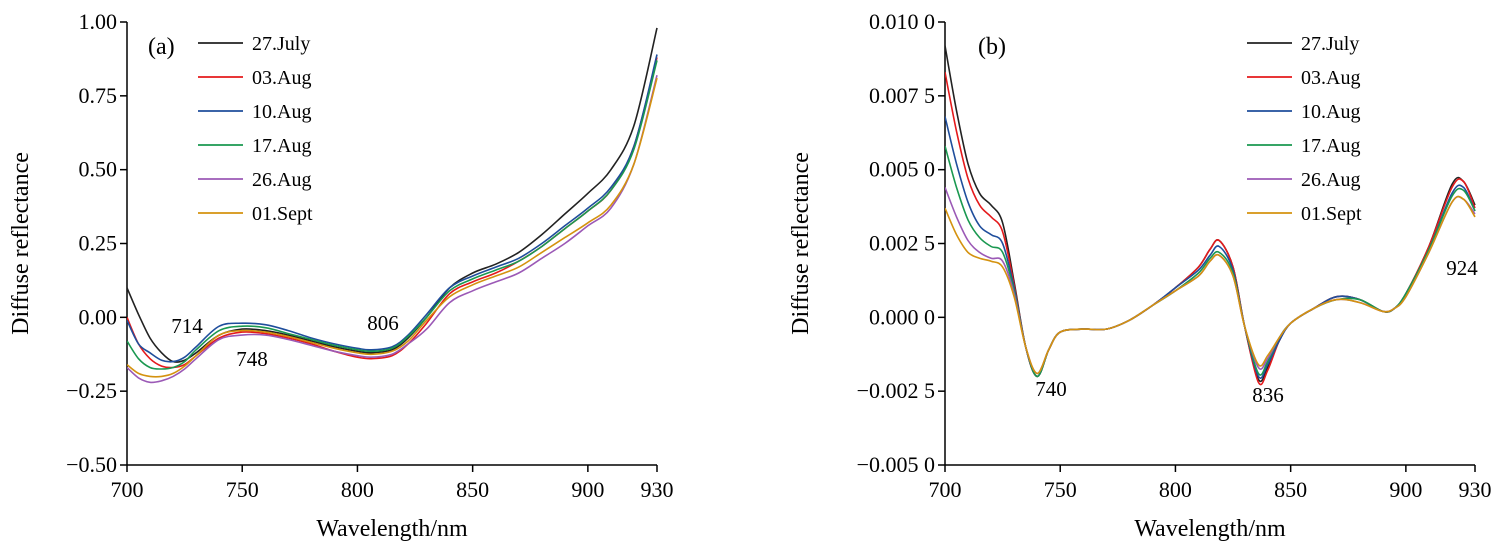  What do you see at coordinates (896, 390) in the screenshot?
I see `y-tick-label: −0.002 5` at bounding box center [896, 390].